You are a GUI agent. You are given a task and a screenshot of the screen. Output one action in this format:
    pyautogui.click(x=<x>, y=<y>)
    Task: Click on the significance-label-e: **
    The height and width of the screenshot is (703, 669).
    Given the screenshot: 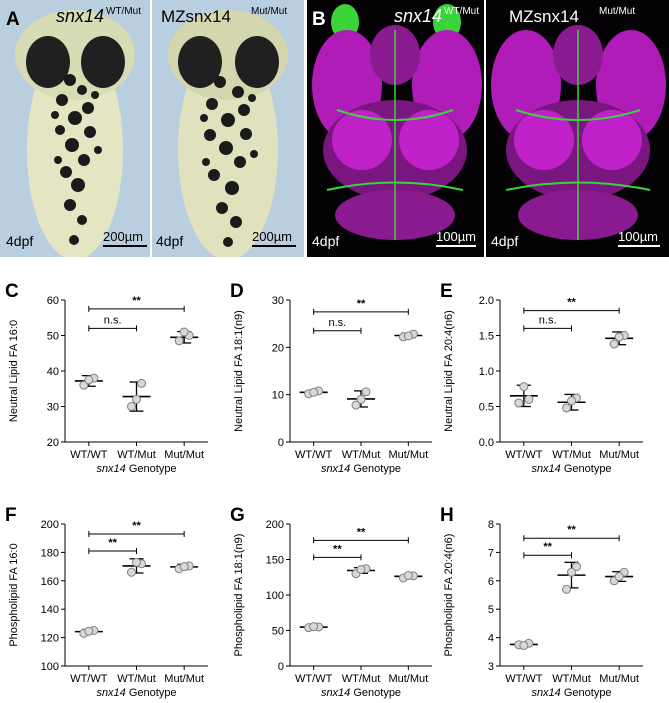 What is the action you would take?
    pyautogui.click(x=571, y=303)
    